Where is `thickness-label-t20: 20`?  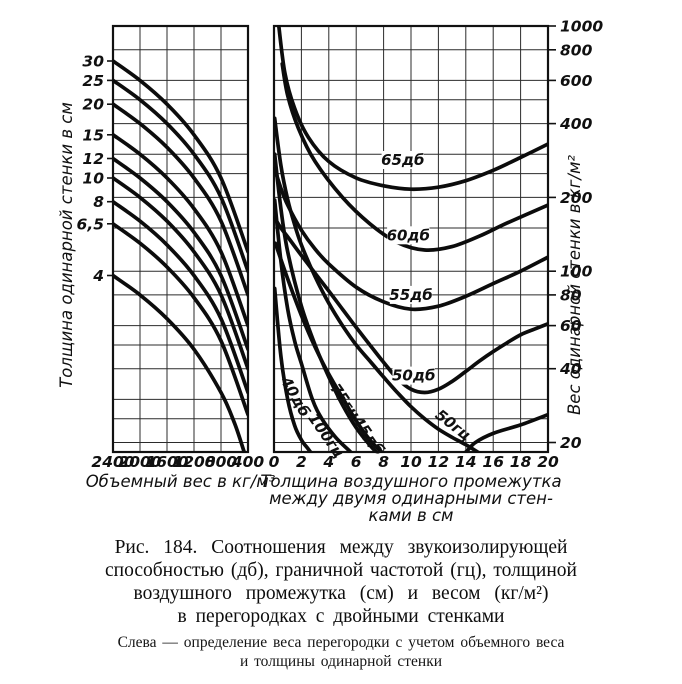
thickness-label-t20: 20 is located at coordinates (93, 105).